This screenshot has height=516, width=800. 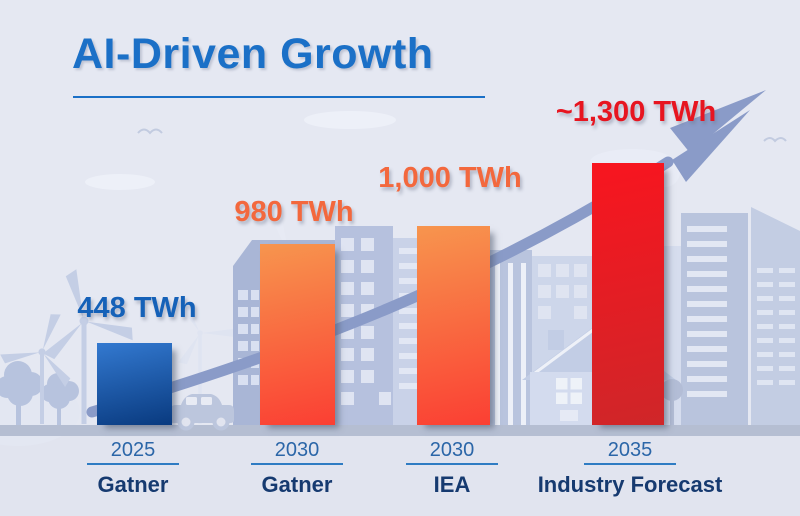 What do you see at coordinates (400, 430) in the screenshot?
I see `ground-strip` at bounding box center [400, 430].